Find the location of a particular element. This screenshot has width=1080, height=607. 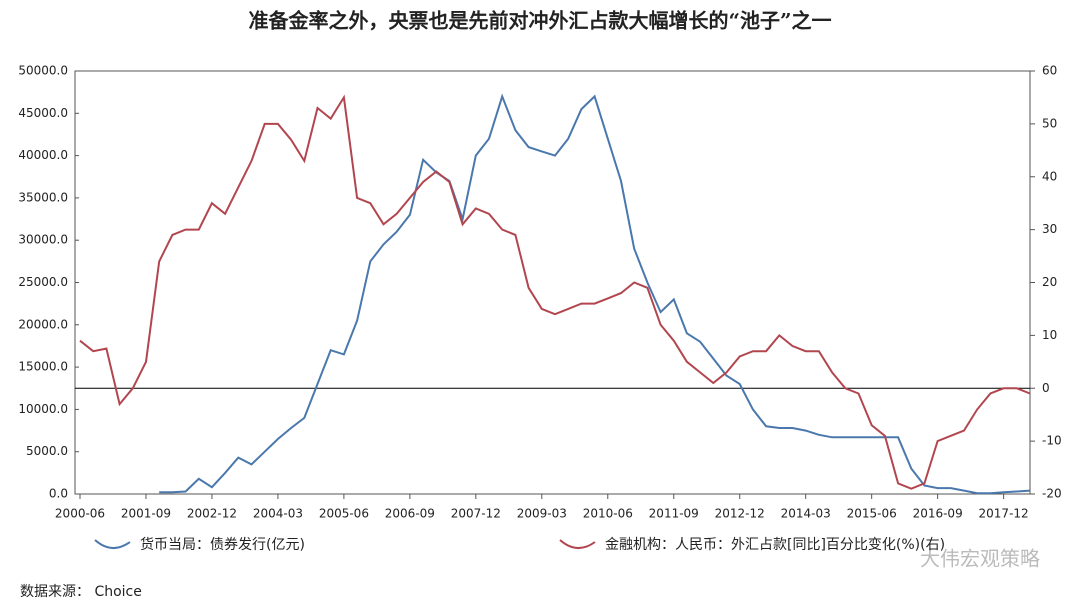

y2-tick-label: 40 is located at coordinates (1049, 176).